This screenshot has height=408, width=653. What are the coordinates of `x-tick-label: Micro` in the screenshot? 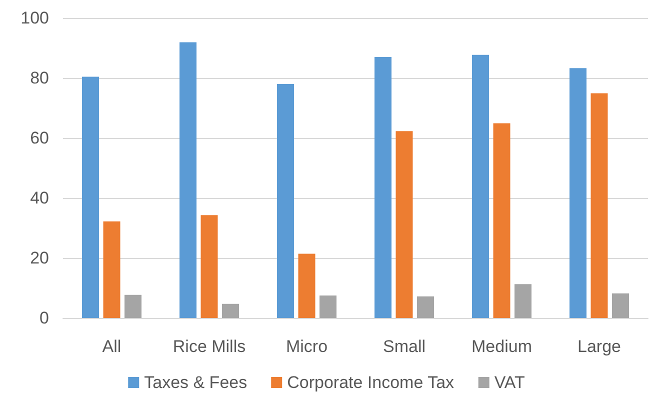 It's located at (307, 346).